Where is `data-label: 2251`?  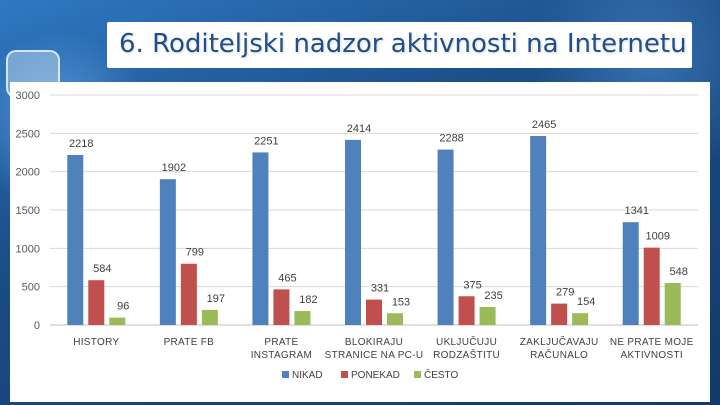
data-label: 2251 is located at coordinates (266, 141).